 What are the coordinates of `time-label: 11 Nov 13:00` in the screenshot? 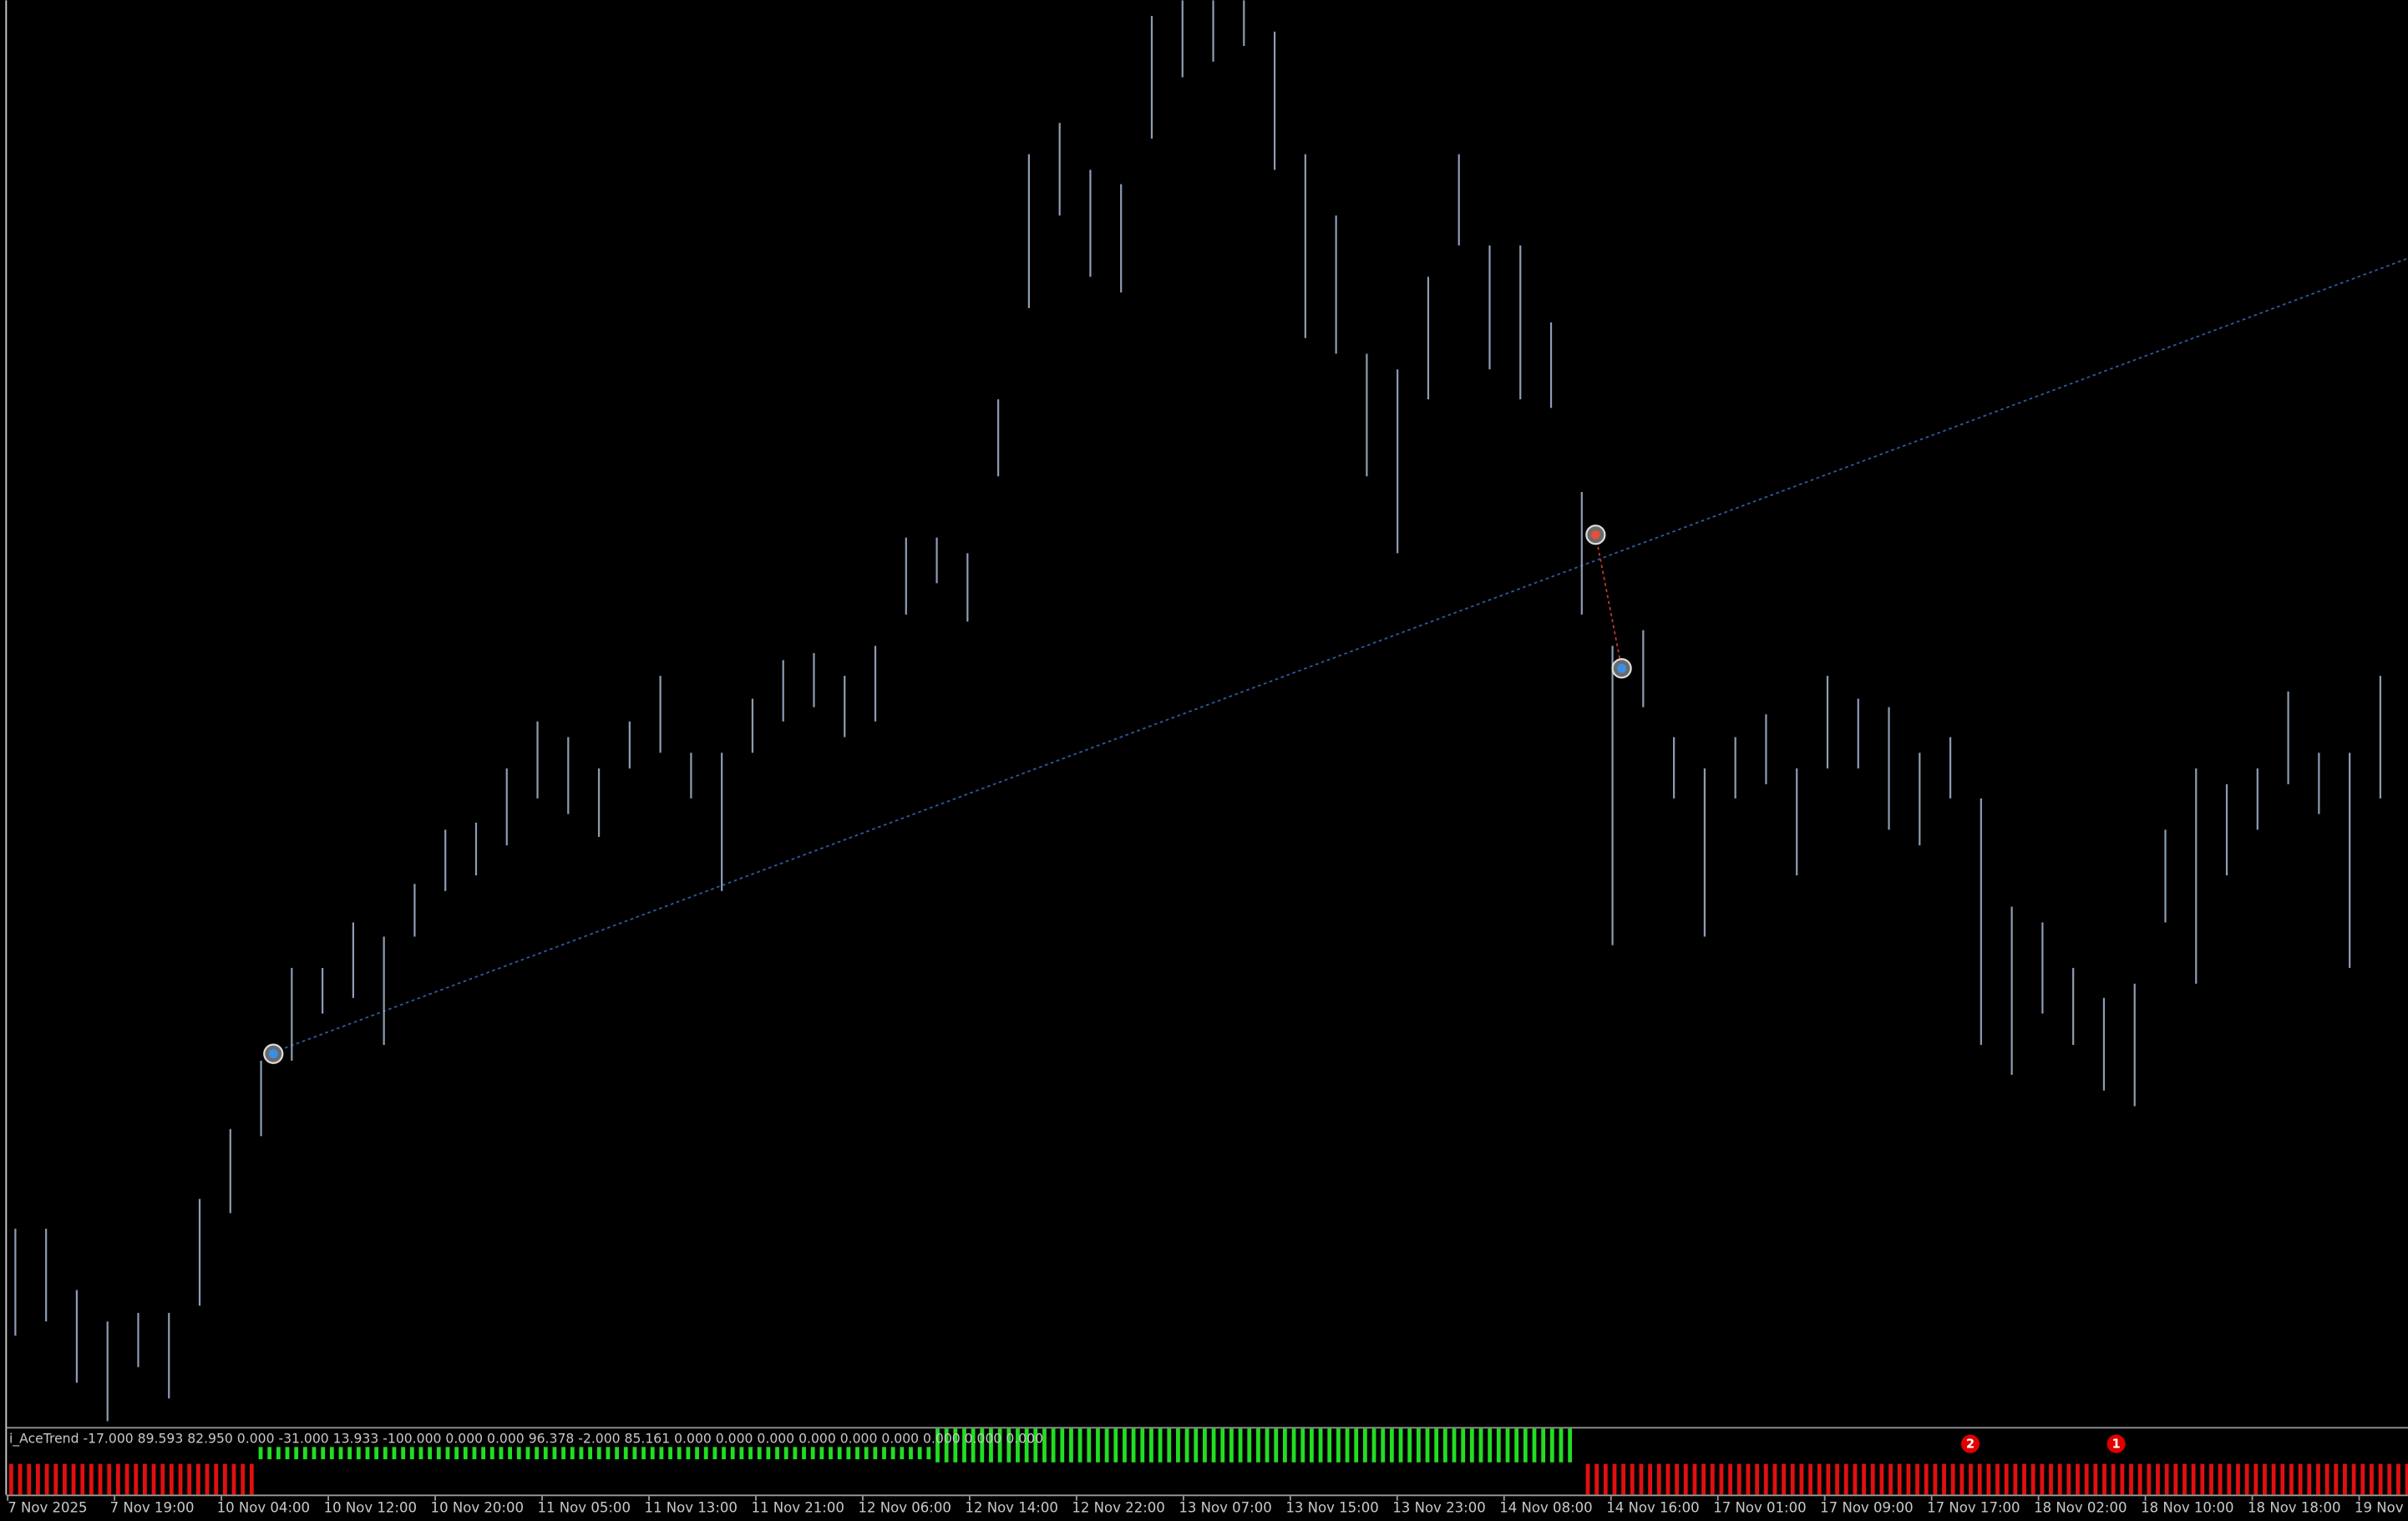 It's located at (690, 1507).